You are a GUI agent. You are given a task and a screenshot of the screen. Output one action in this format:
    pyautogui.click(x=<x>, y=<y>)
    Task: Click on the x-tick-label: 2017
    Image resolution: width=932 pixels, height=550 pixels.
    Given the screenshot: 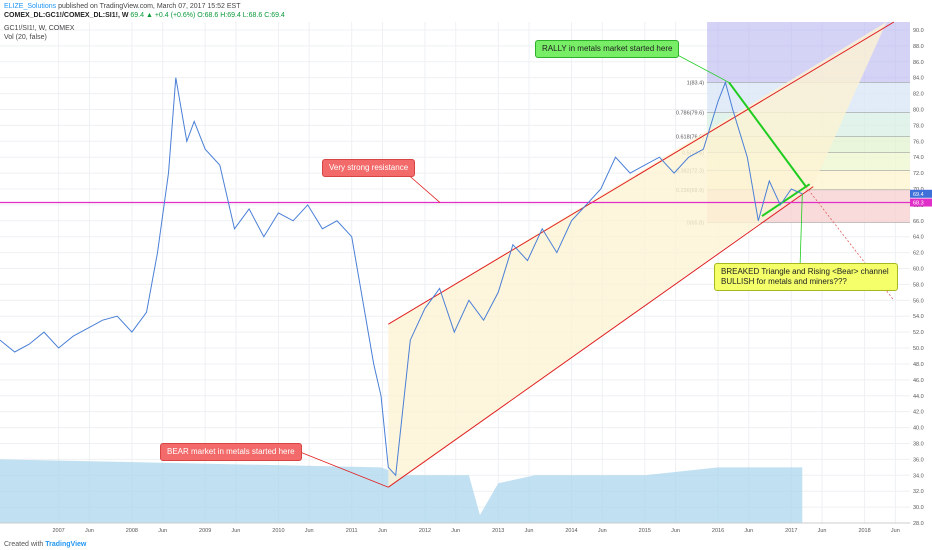 What is the action you would take?
    pyautogui.click(x=791, y=531)
    